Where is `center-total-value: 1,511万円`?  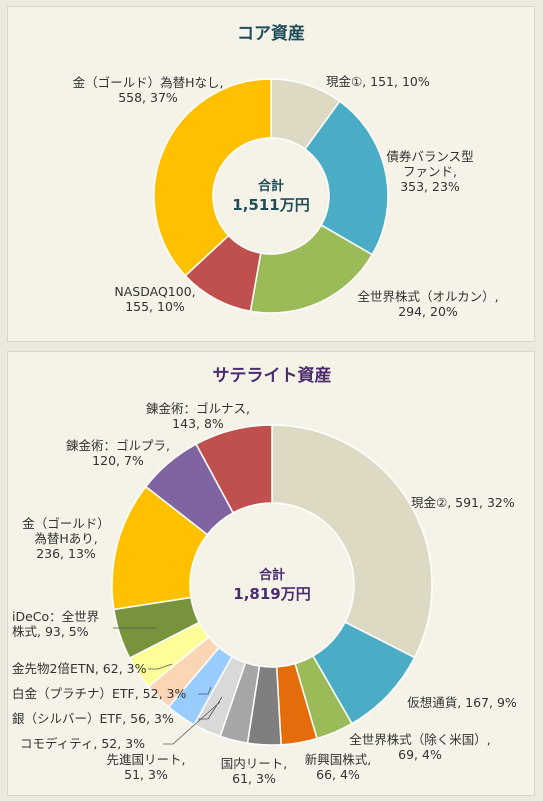
center-total-value: 1,511万円 is located at coordinates (270, 205).